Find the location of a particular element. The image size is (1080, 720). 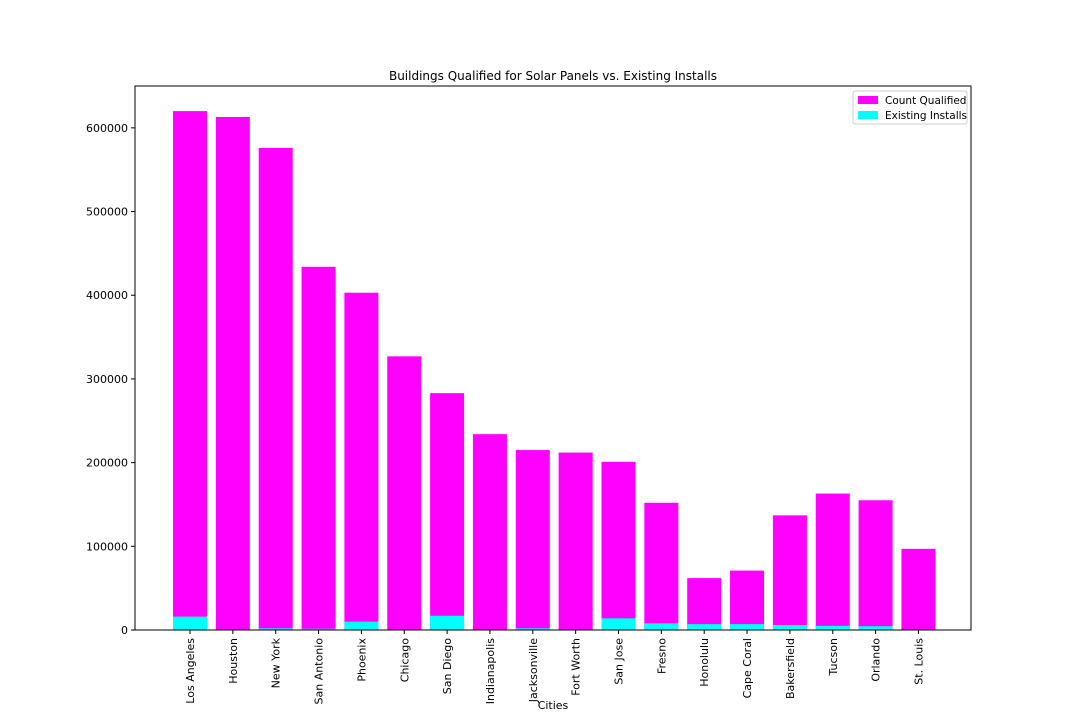

legend: Count Qualified Existing Installs is located at coordinates (910, 107).